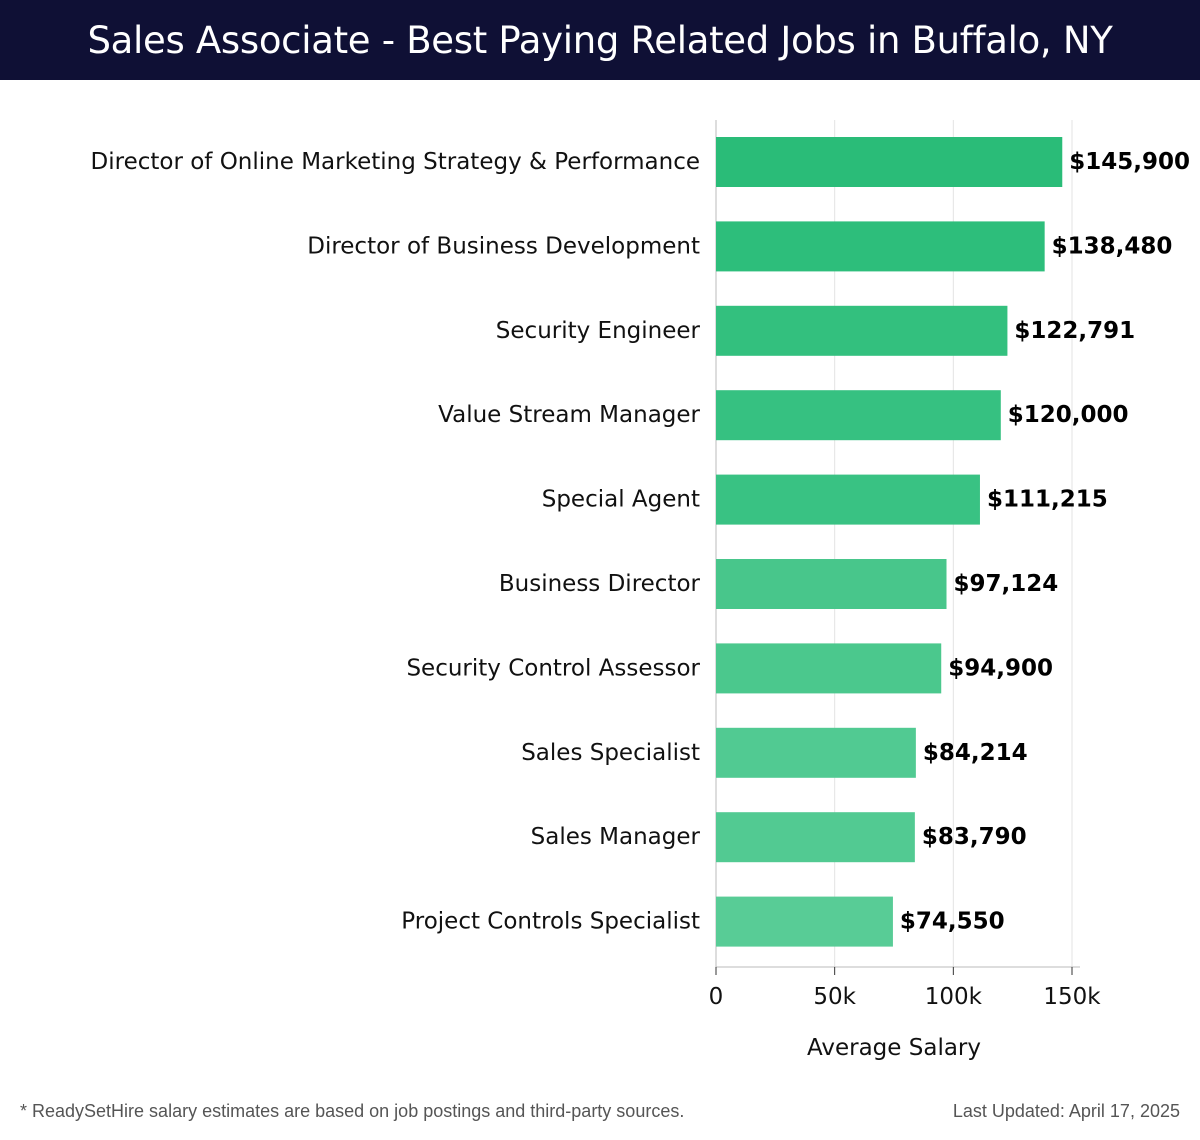 The height and width of the screenshot is (1140, 1200). Describe the element at coordinates (621, 500) in the screenshot. I see `category-label: Special Agent` at that location.